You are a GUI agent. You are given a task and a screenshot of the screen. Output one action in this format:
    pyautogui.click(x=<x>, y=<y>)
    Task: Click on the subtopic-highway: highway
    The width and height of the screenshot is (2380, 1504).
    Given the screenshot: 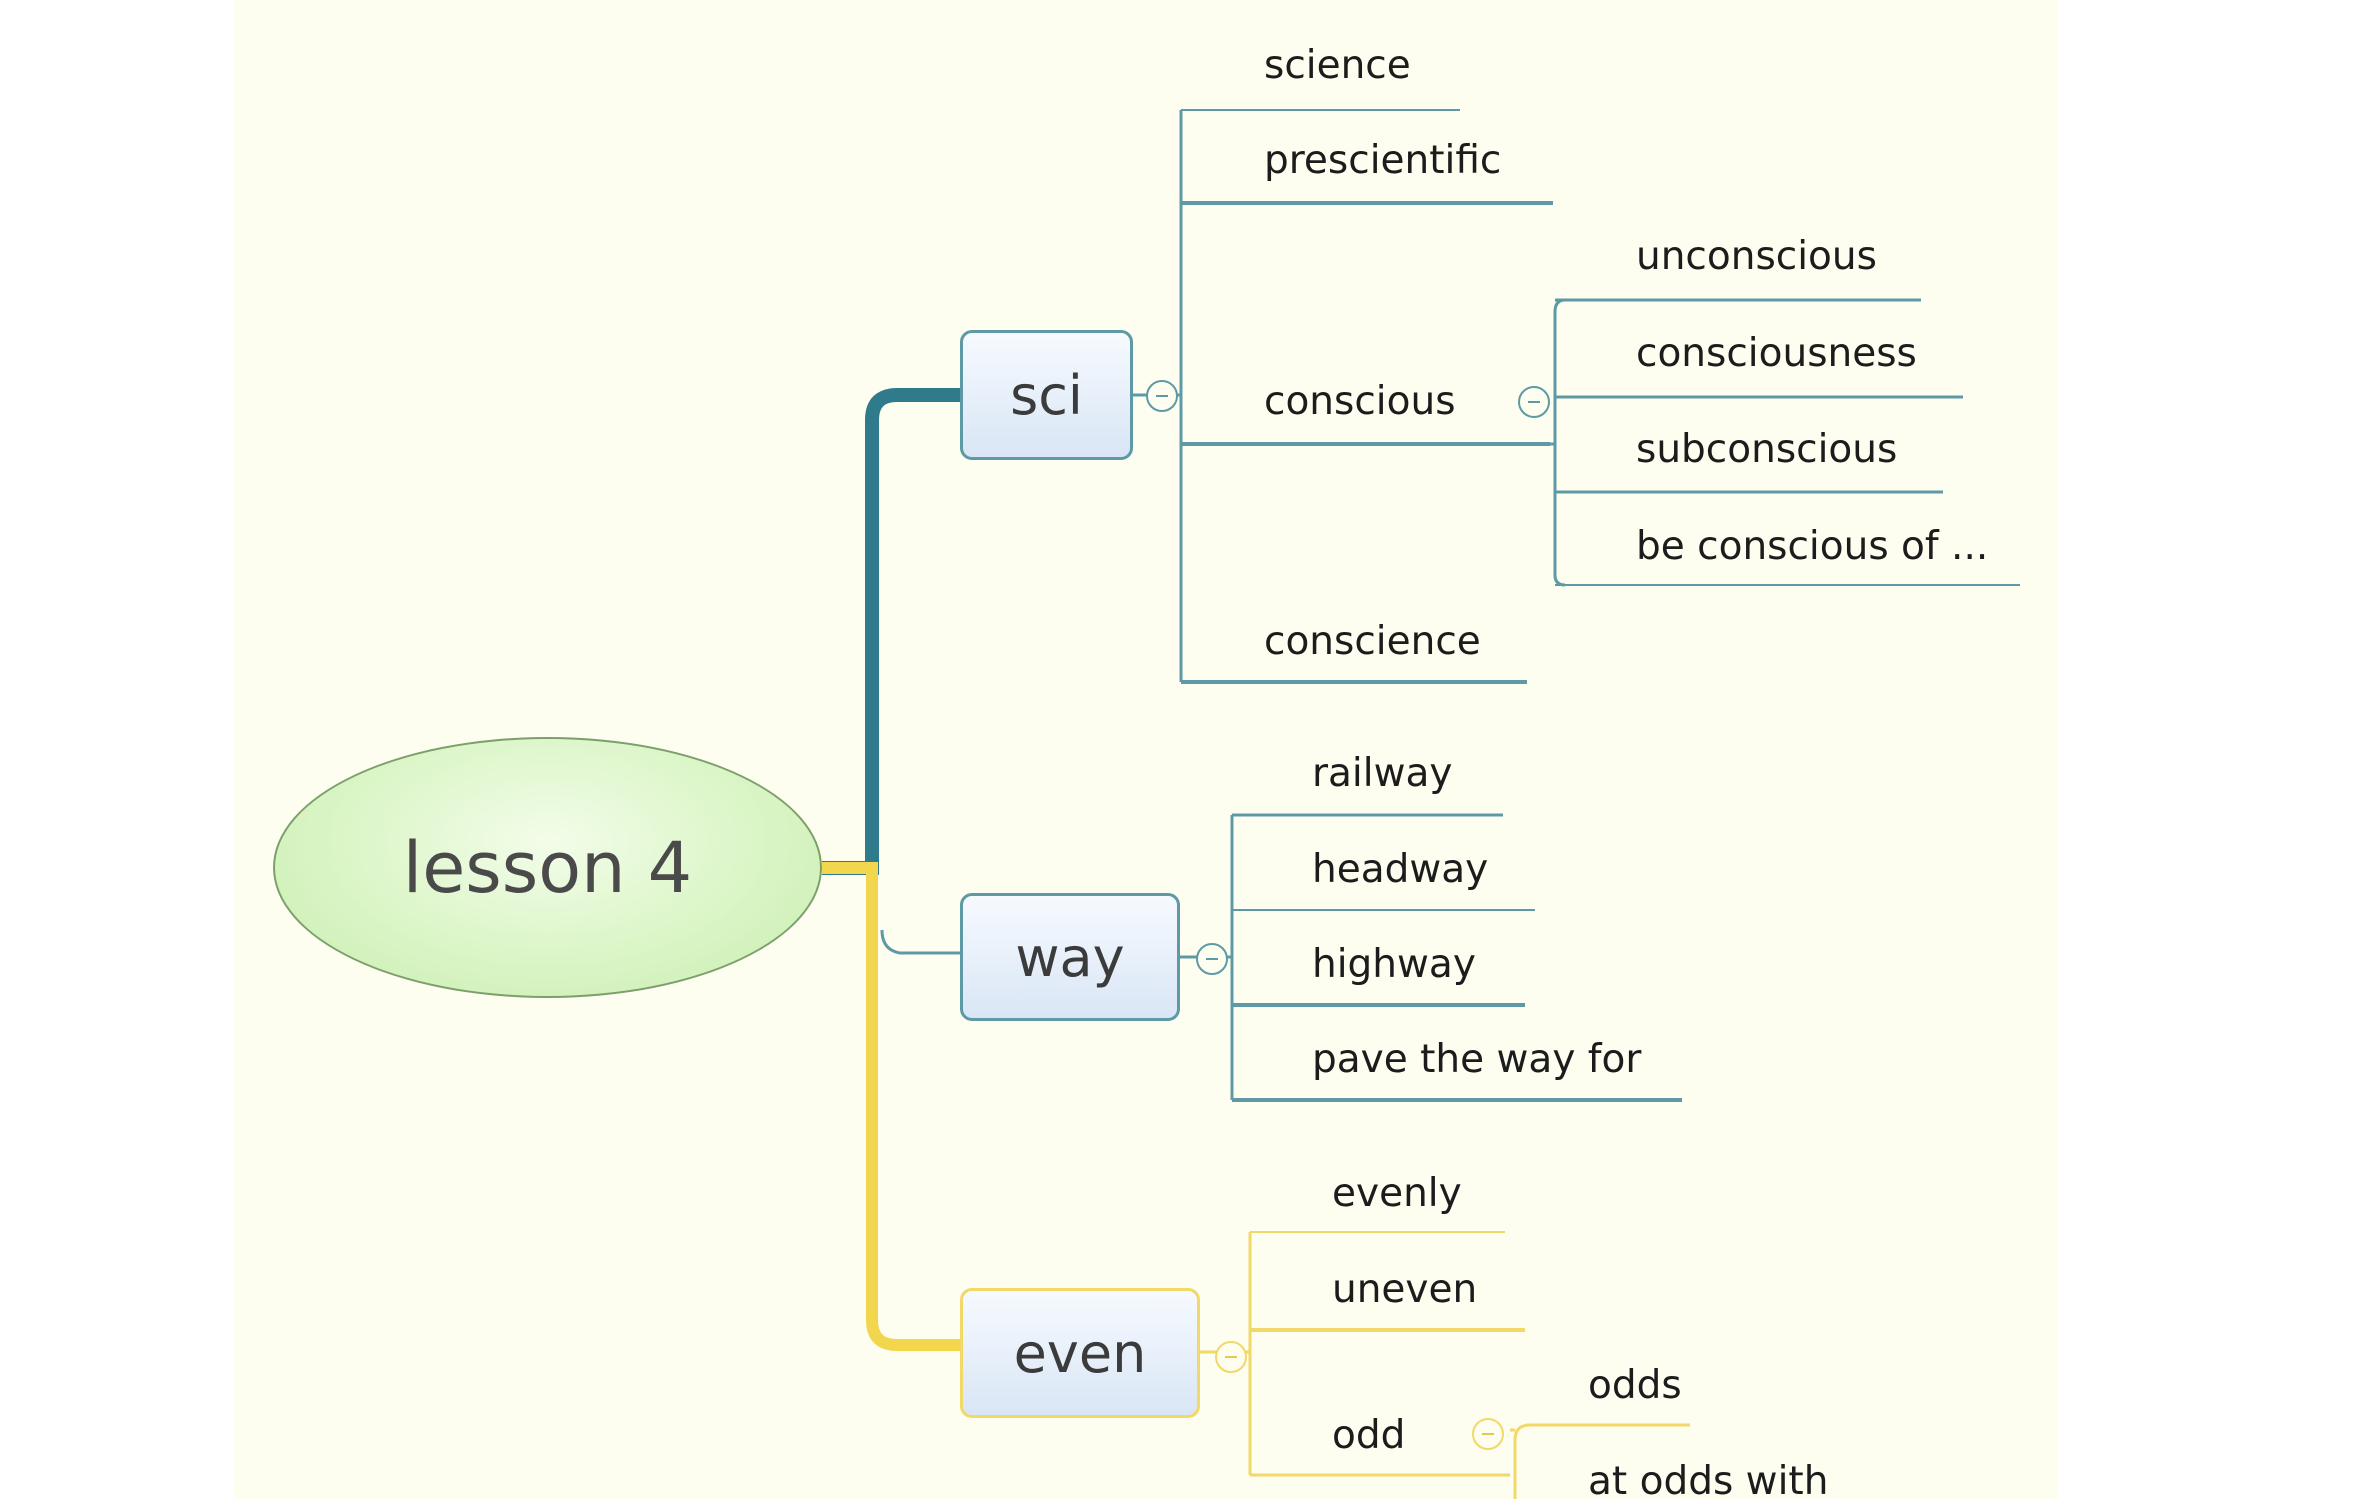 What is the action you would take?
    pyautogui.click(x=1394, y=964)
    